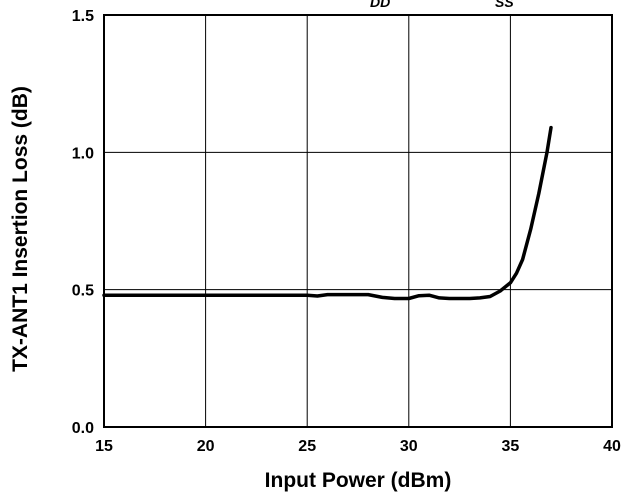  What do you see at coordinates (358, 446) in the screenshot?
I see `x-tick-labels: 15 20 25 30 35 40` at bounding box center [358, 446].